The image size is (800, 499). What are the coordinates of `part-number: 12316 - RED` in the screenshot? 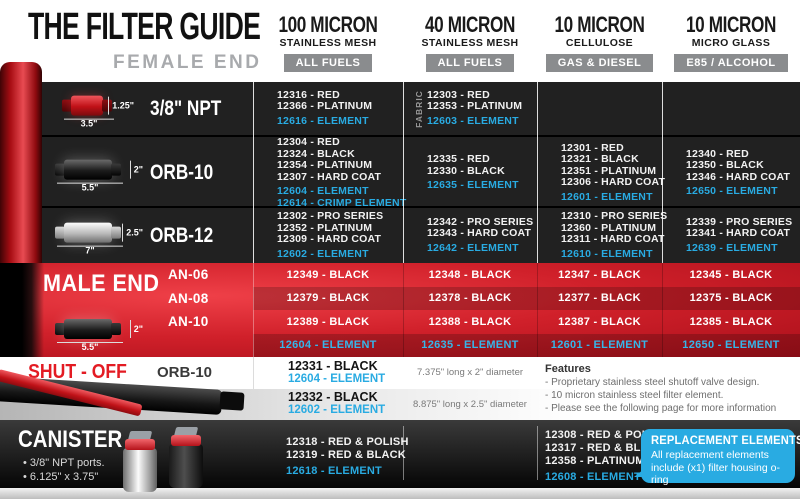 It's located at (308, 94).